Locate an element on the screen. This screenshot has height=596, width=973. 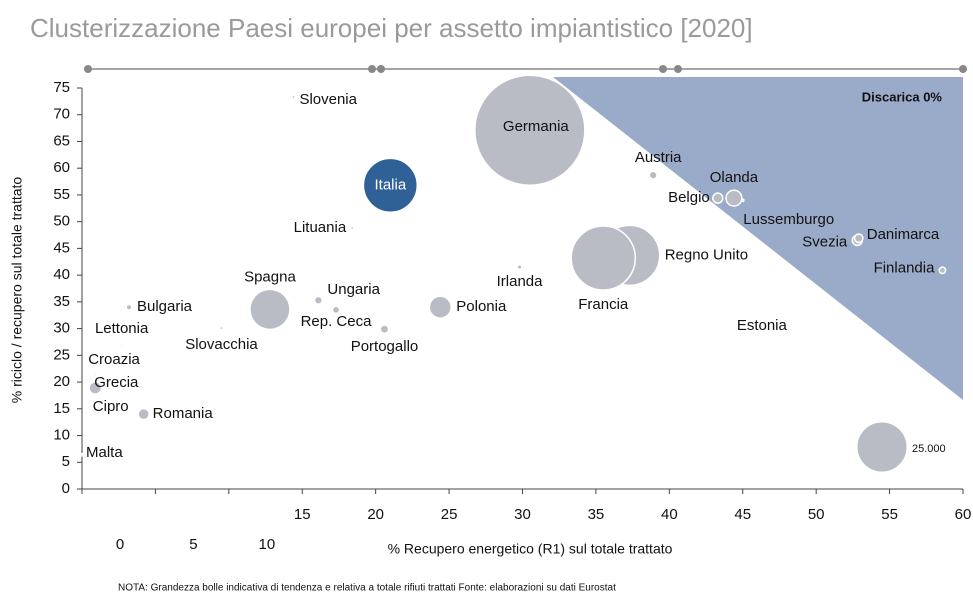
size-legend-label: 25.000 is located at coordinates (929, 449).